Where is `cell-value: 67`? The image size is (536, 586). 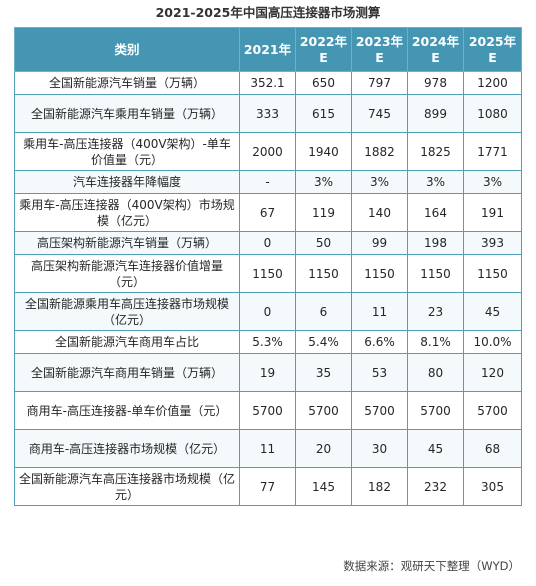 cell-value: 67 is located at coordinates (267, 212).